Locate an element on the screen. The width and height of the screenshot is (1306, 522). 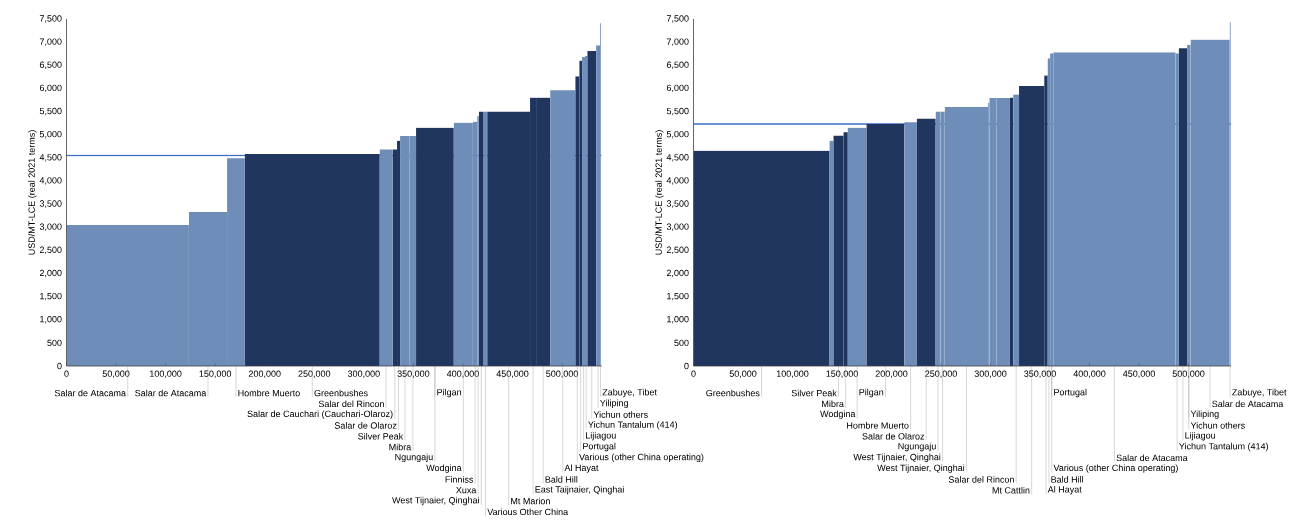
y-tick-label: 4,000 is located at coordinates (677, 181).